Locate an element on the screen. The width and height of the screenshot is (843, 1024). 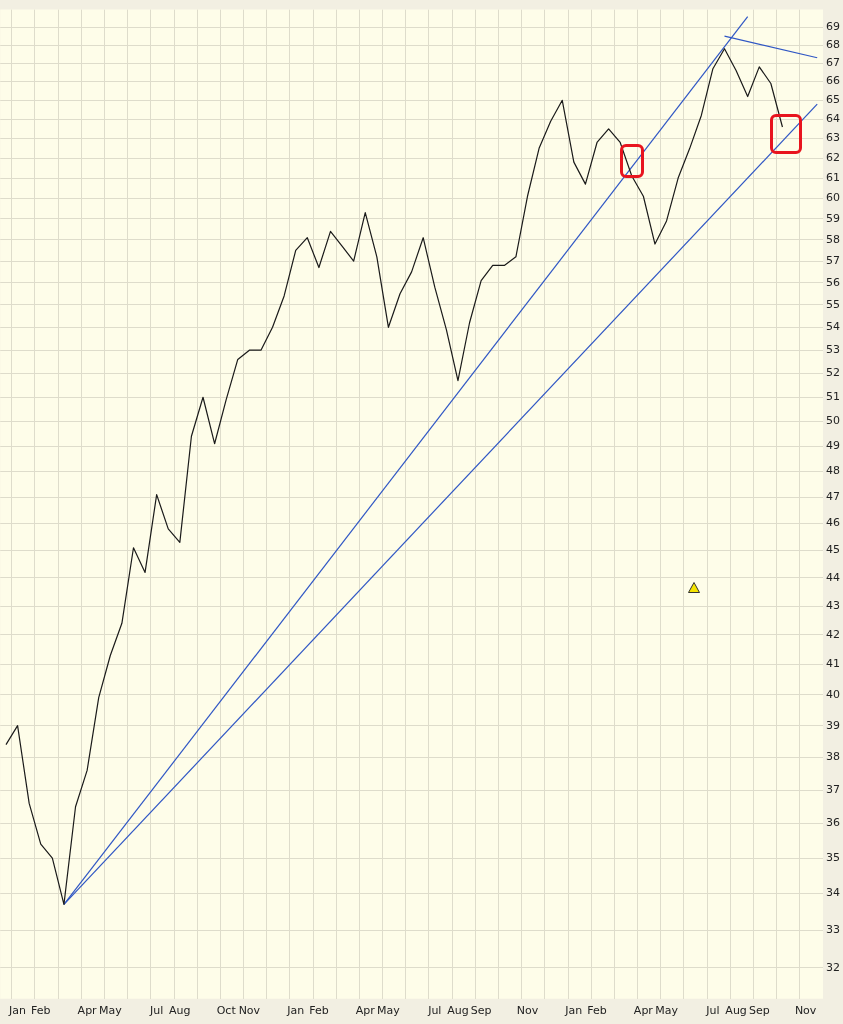
y-tick-label: 43 is located at coordinates (833, 605).